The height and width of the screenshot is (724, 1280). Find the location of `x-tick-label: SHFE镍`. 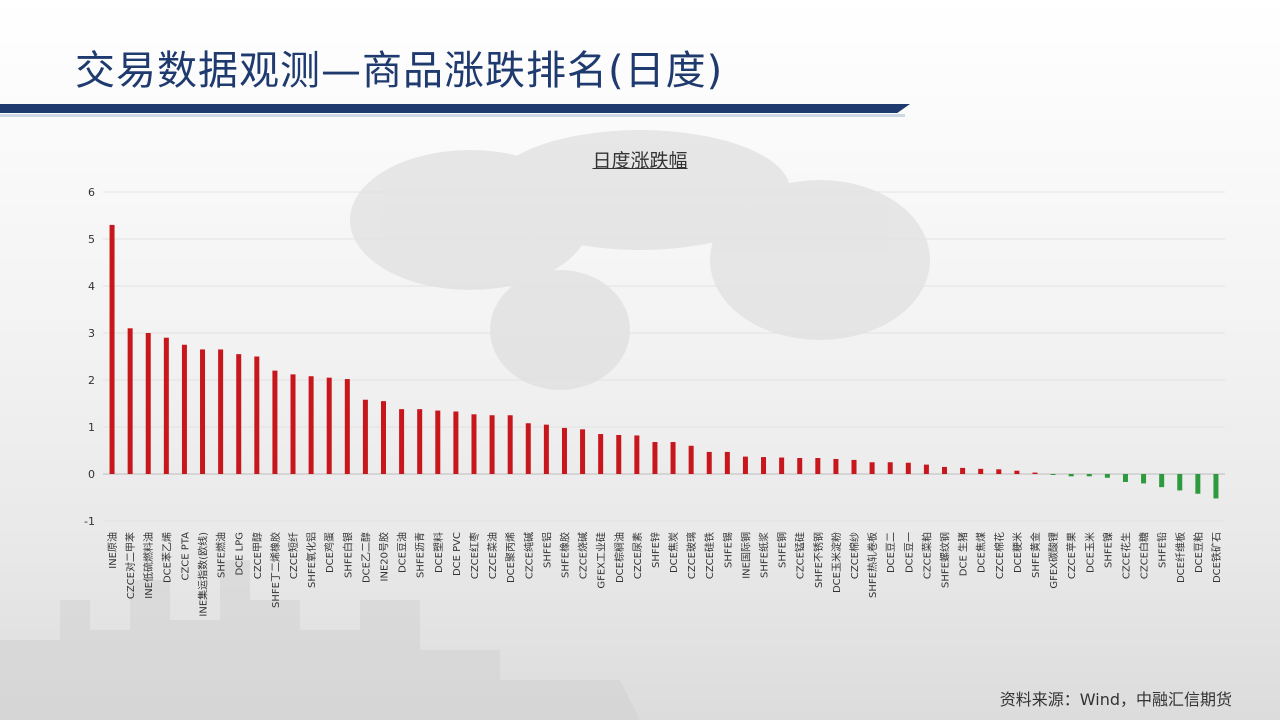

x-tick-label: SHFE镍 is located at coordinates (1107, 550).